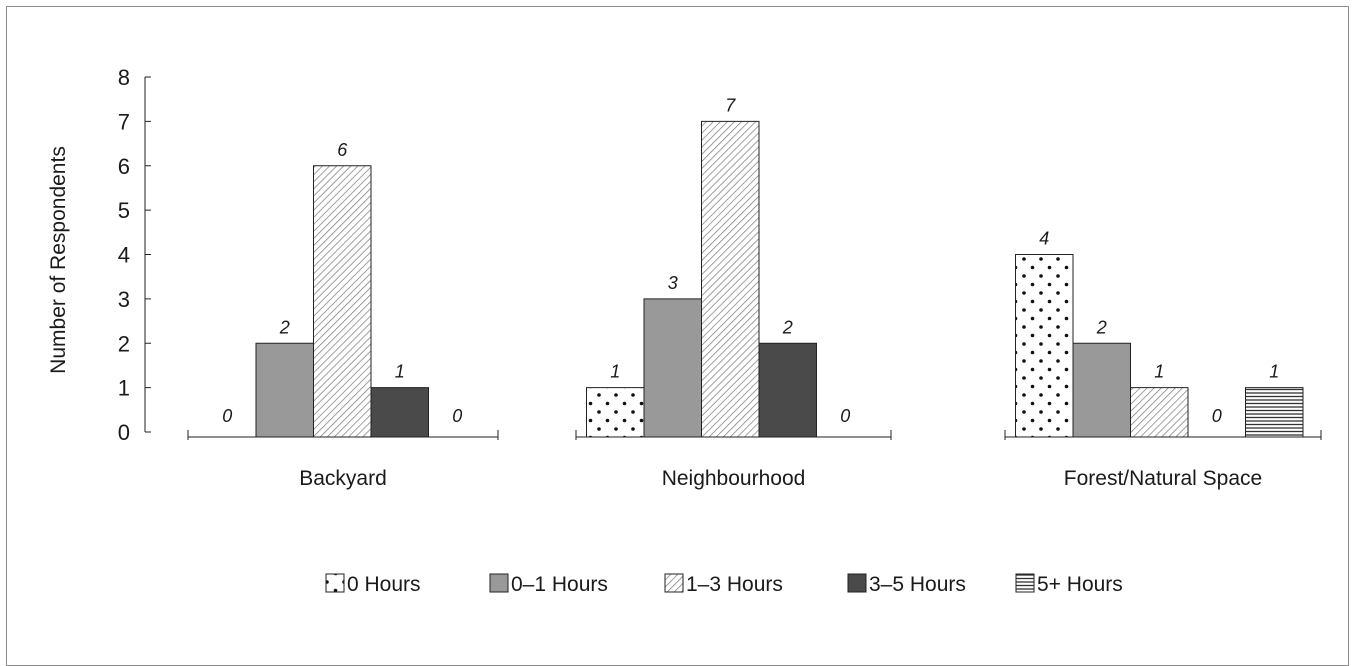 The image size is (1355, 666). I want to click on category-label: Backyard, so click(343, 478).